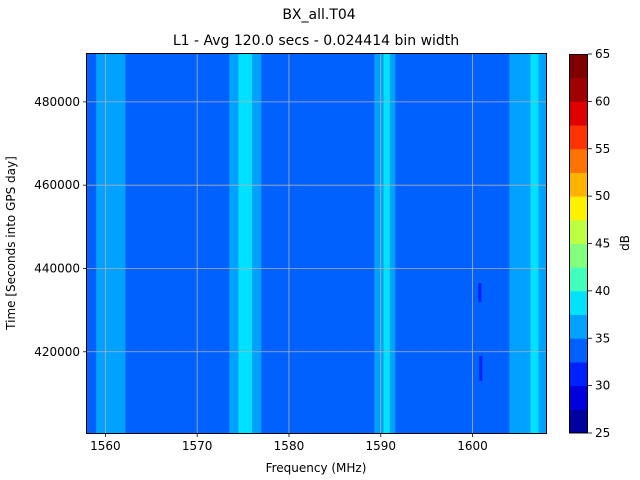 The width and height of the screenshot is (640, 480). I want to click on x-tick-label: 1570, so click(197, 446).